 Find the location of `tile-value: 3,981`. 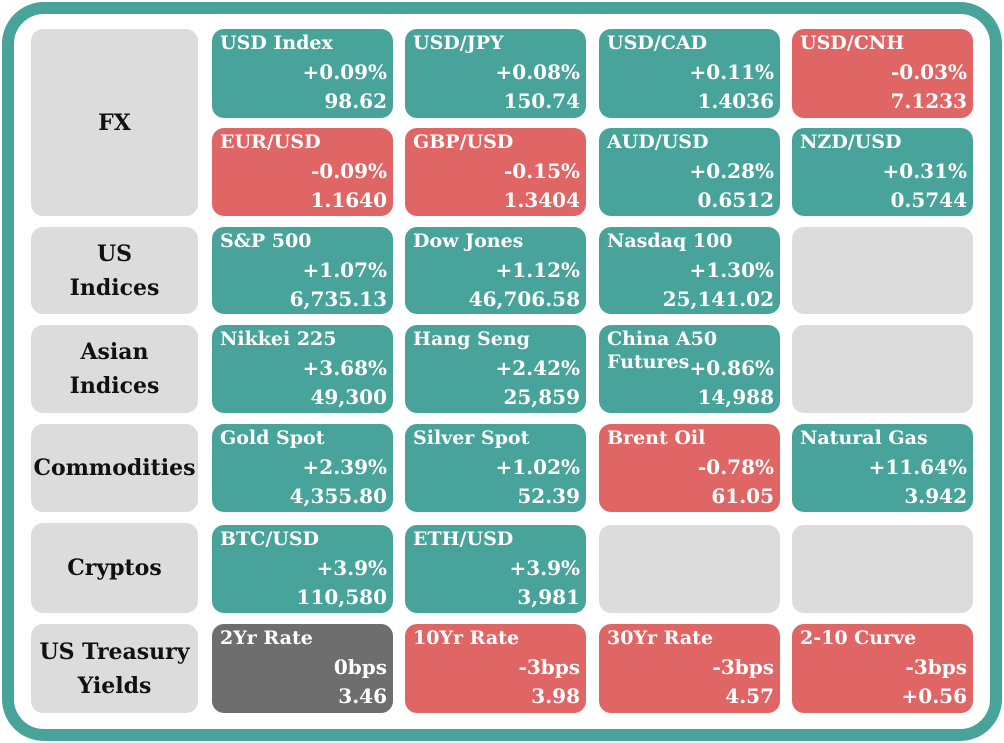

tile-value: 3,981 is located at coordinates (548, 597).